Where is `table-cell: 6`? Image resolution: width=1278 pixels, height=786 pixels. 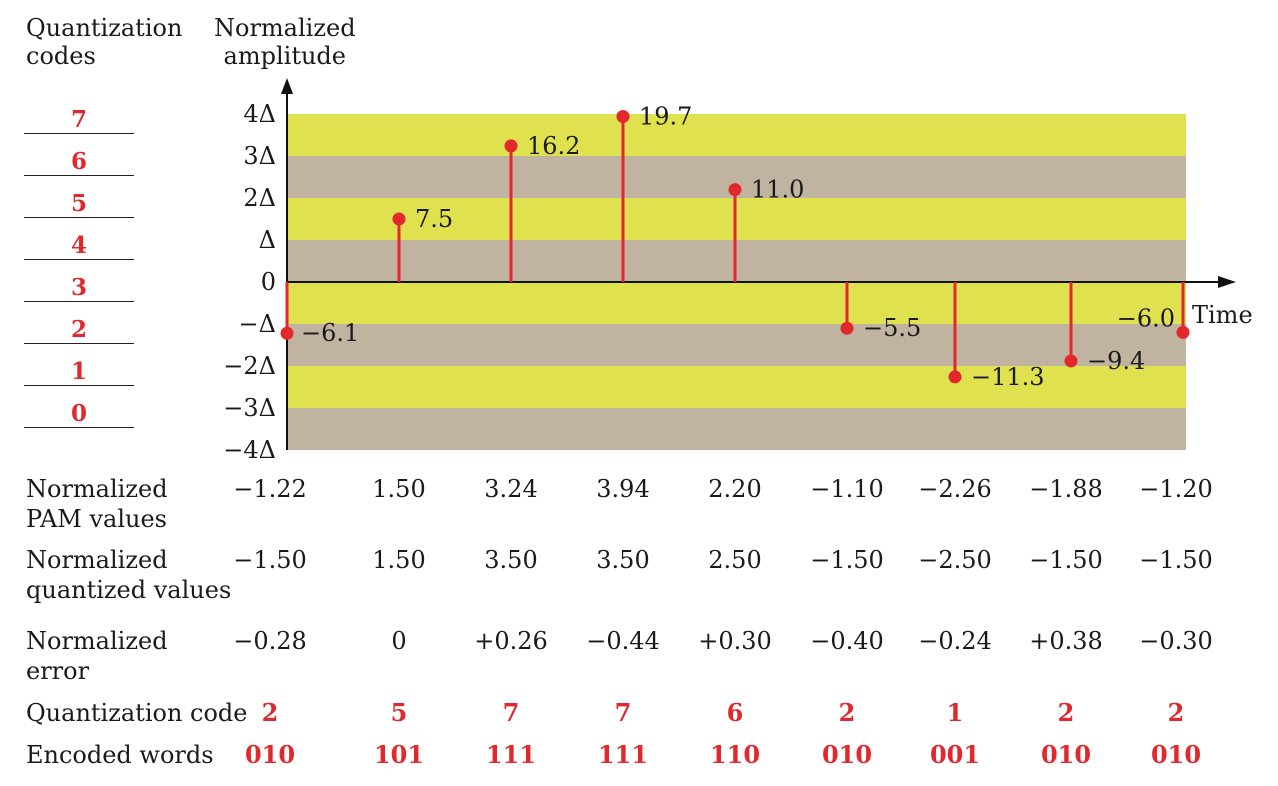
table-cell: 6 is located at coordinates (735, 712).